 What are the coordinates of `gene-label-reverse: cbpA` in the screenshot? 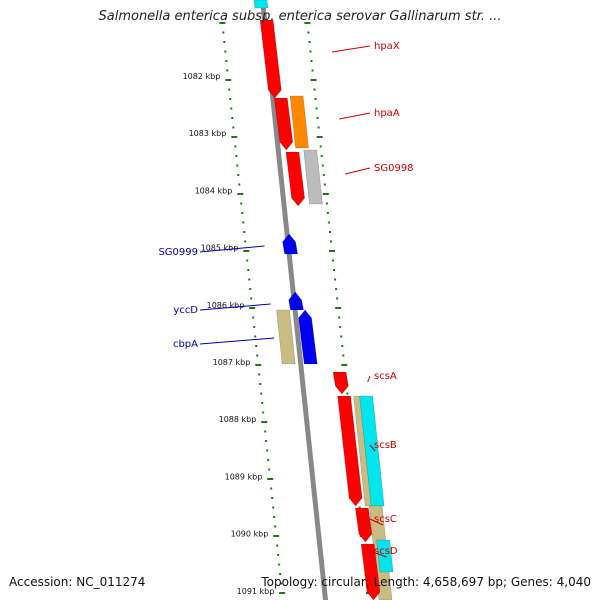 It's located at (185, 344).